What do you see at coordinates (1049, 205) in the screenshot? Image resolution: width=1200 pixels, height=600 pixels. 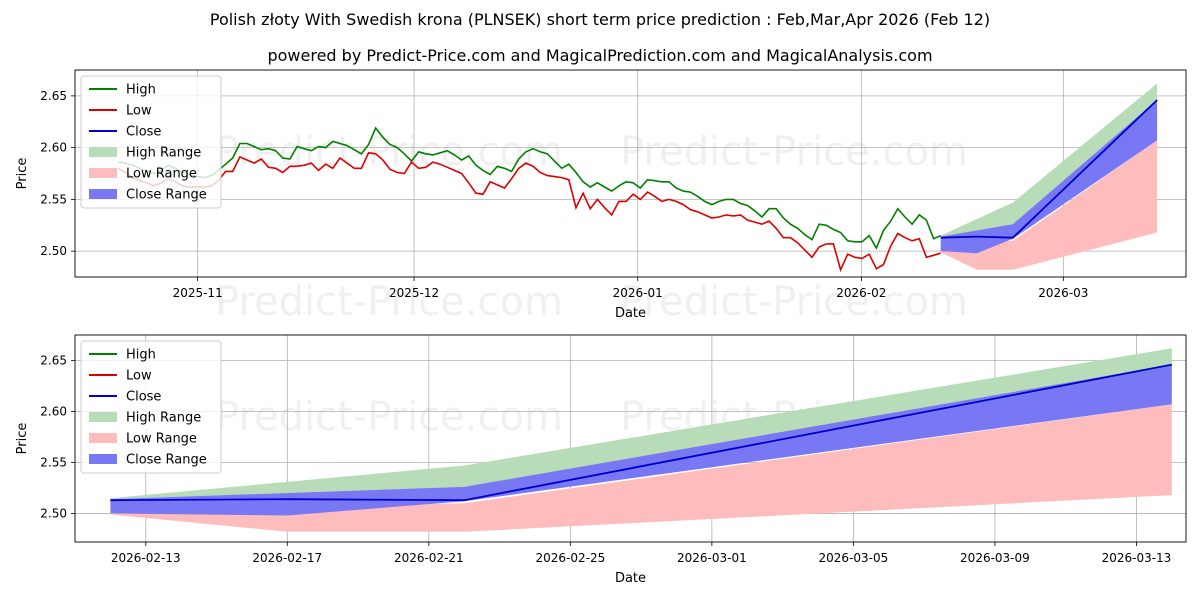 I see `low-range-band` at bounding box center [1049, 205].